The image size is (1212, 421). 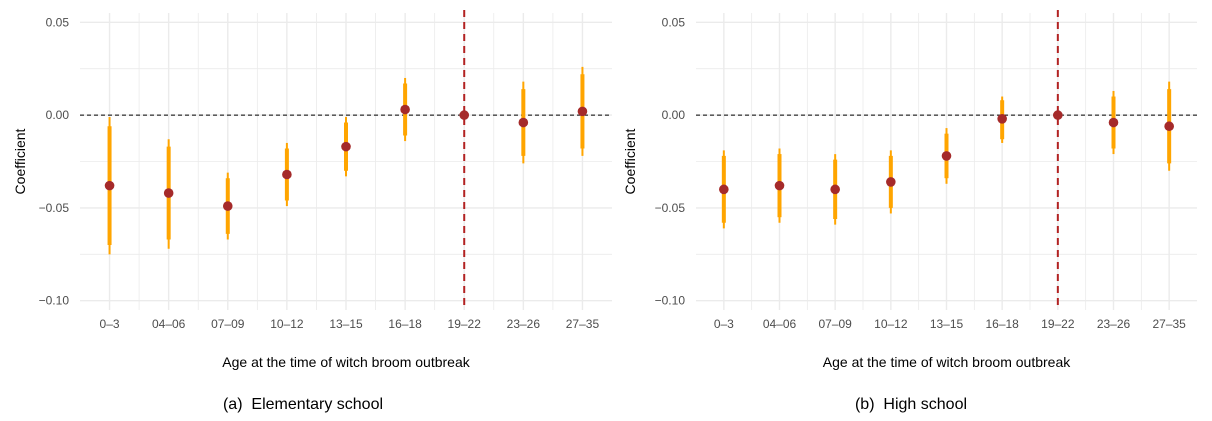 What do you see at coordinates (303, 404) in the screenshot?
I see `panel-caption: (a) Elementary school` at bounding box center [303, 404].